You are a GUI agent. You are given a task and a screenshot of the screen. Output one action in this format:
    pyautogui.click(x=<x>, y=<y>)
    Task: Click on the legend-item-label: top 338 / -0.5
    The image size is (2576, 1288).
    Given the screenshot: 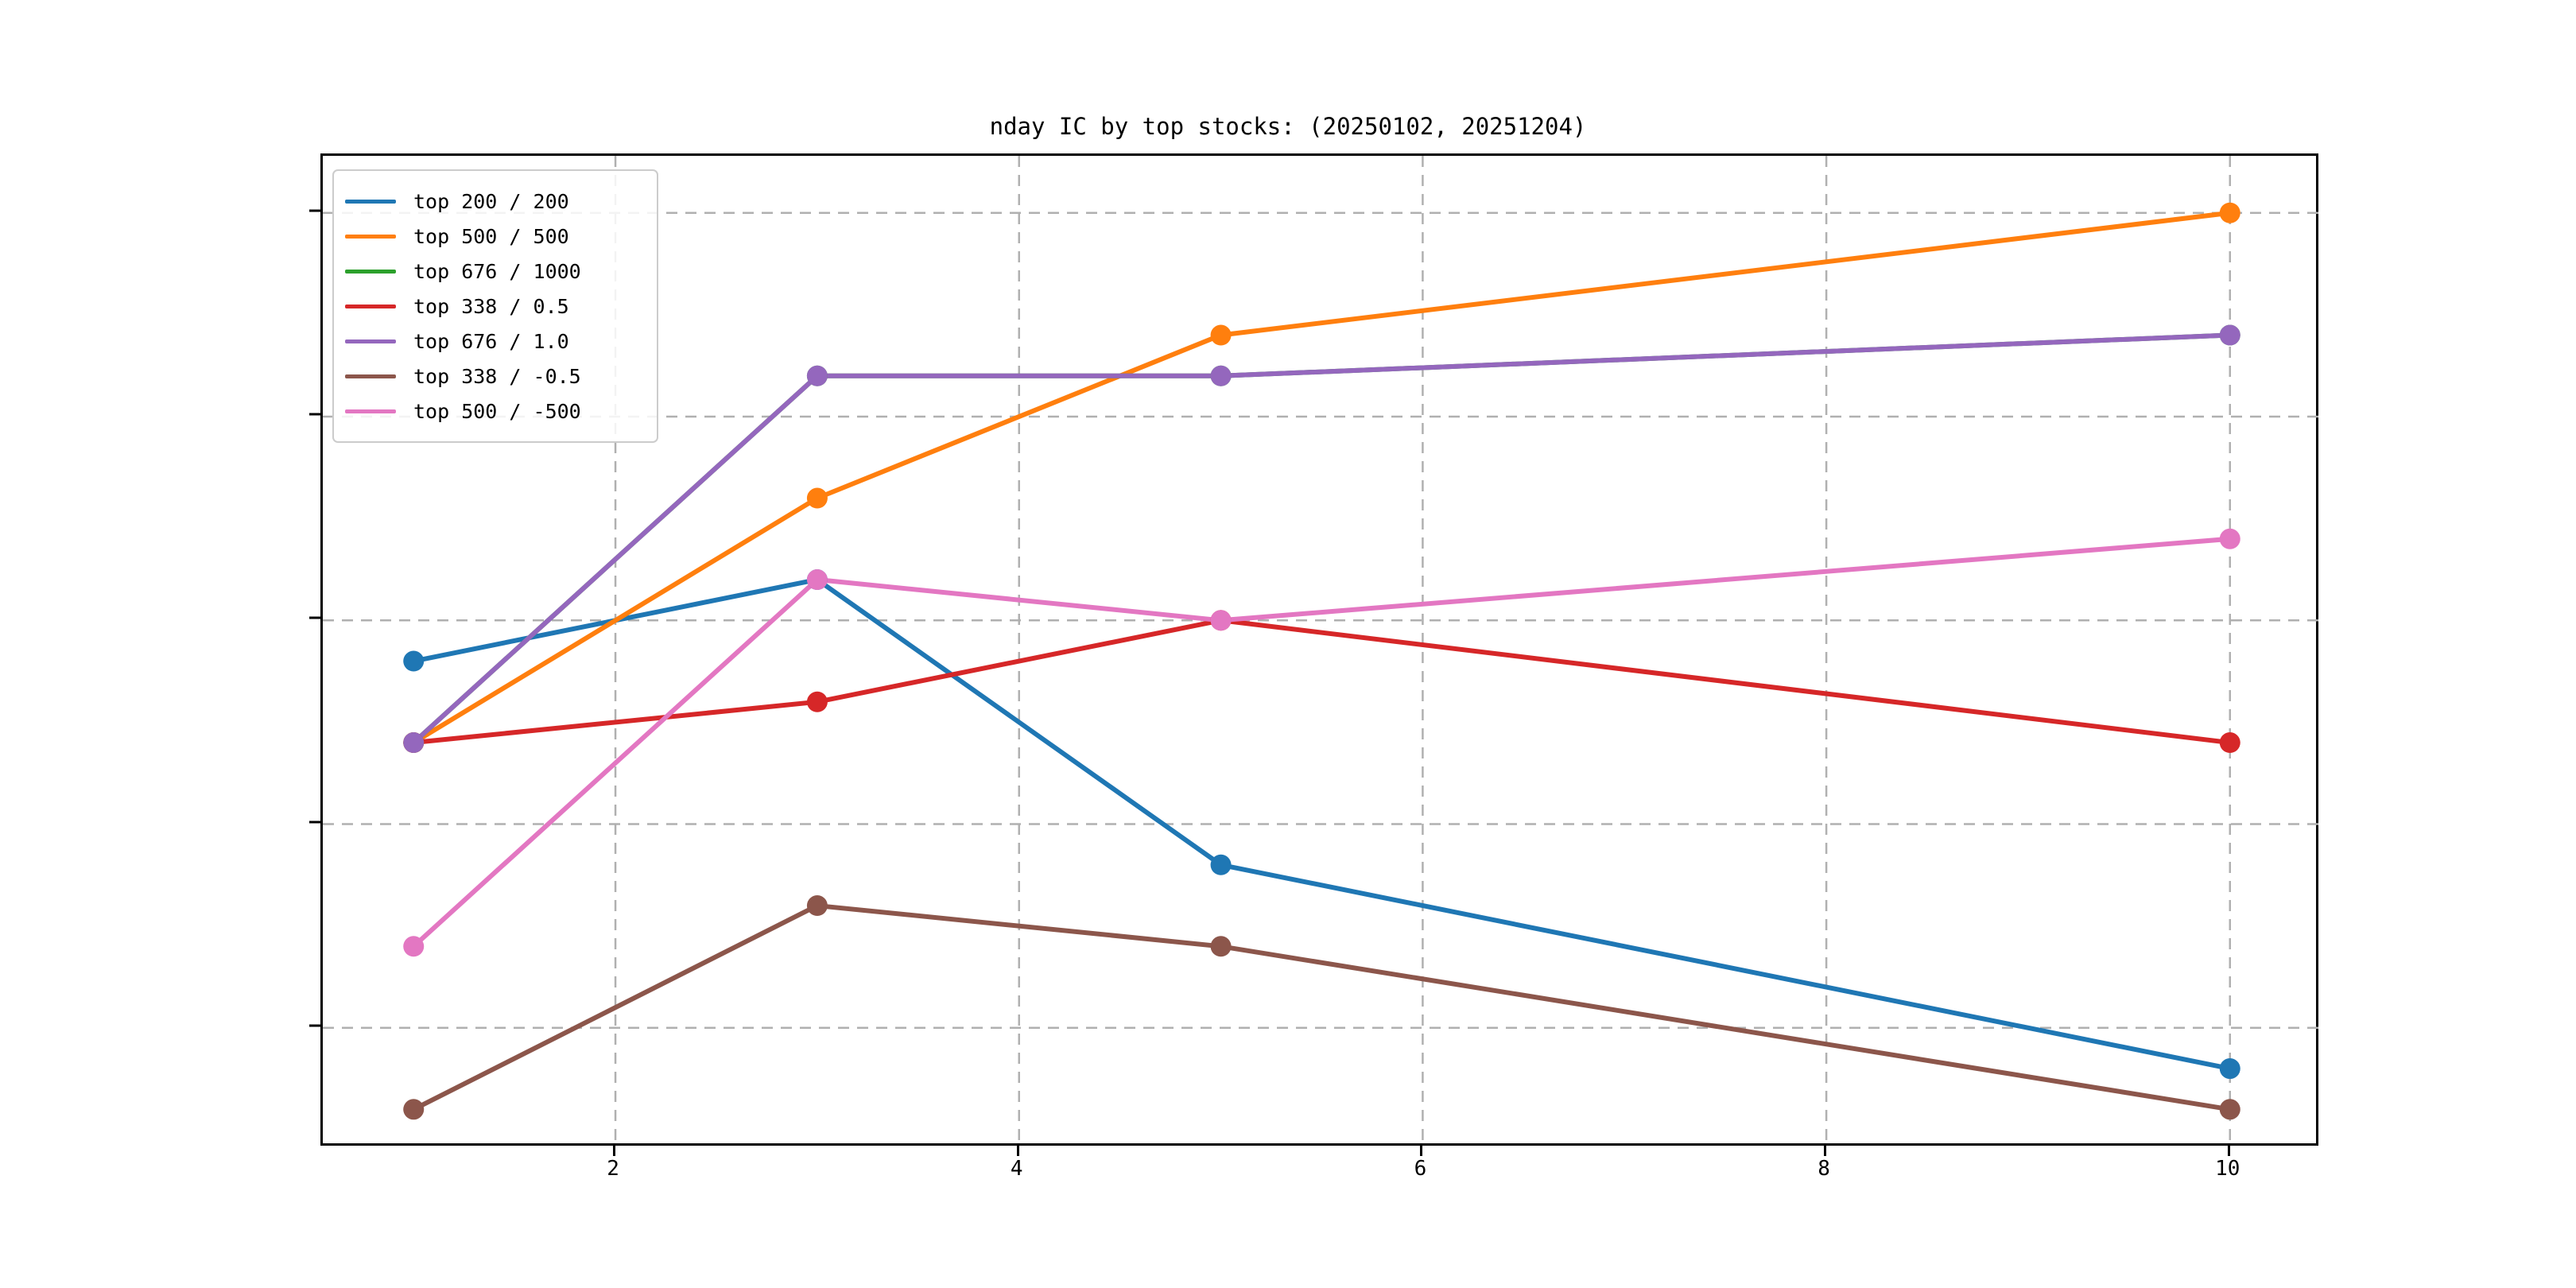 What is the action you would take?
    pyautogui.click(x=497, y=376)
    